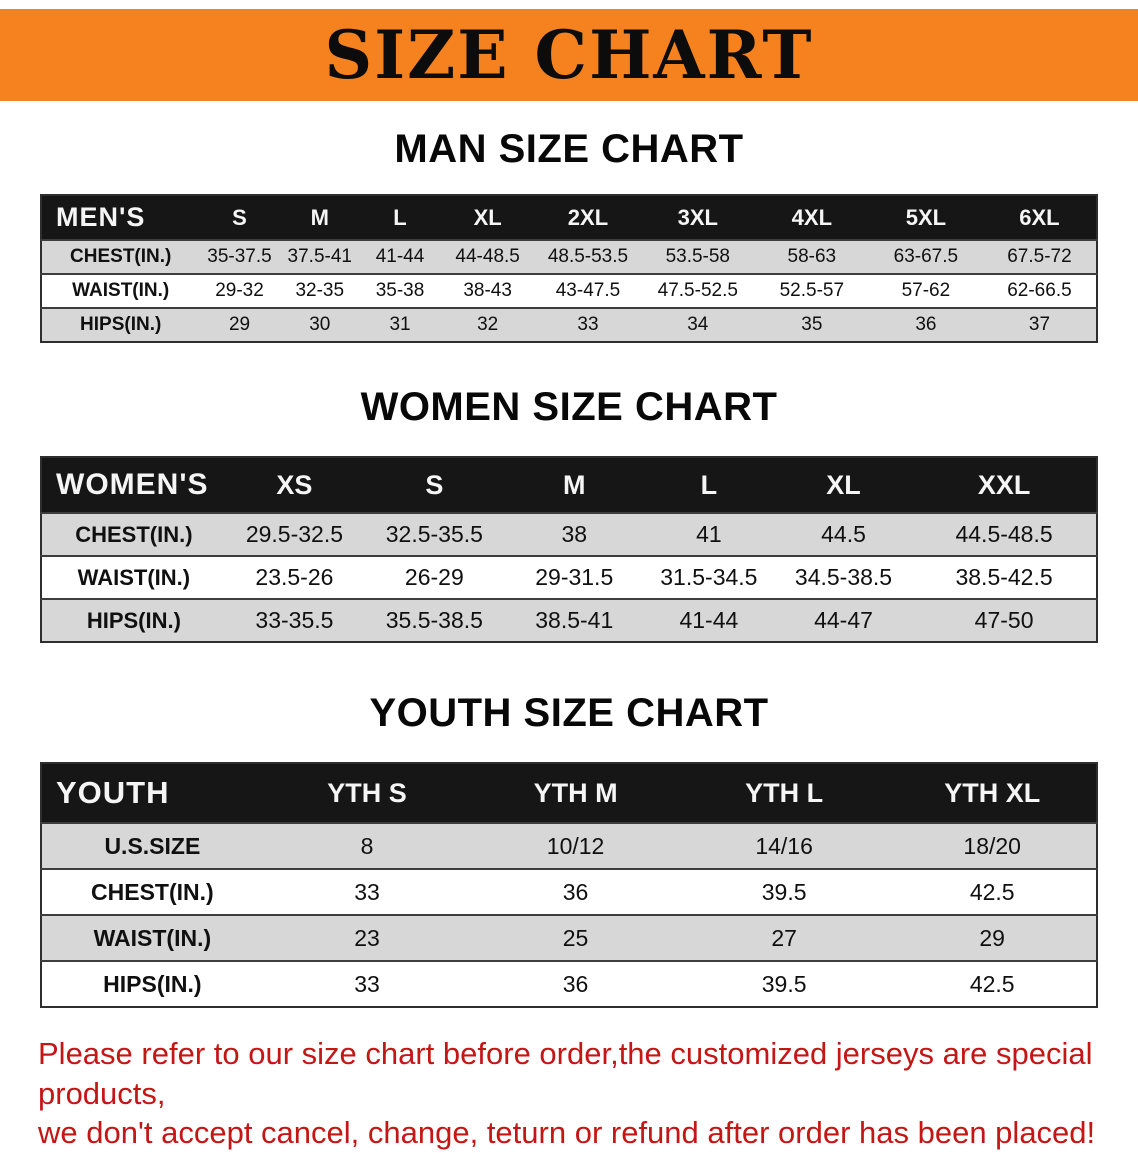 The height and width of the screenshot is (1153, 1138). What do you see at coordinates (367, 845) in the screenshot?
I see `table-cell: 8` at bounding box center [367, 845].